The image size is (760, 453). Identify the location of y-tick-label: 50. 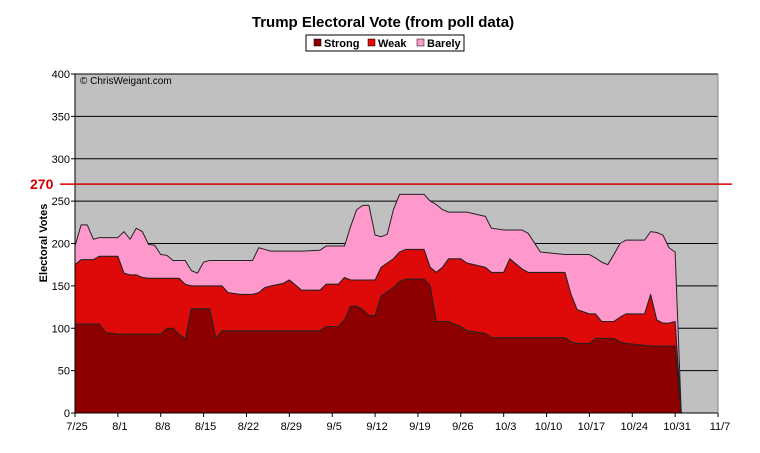
(64, 372).